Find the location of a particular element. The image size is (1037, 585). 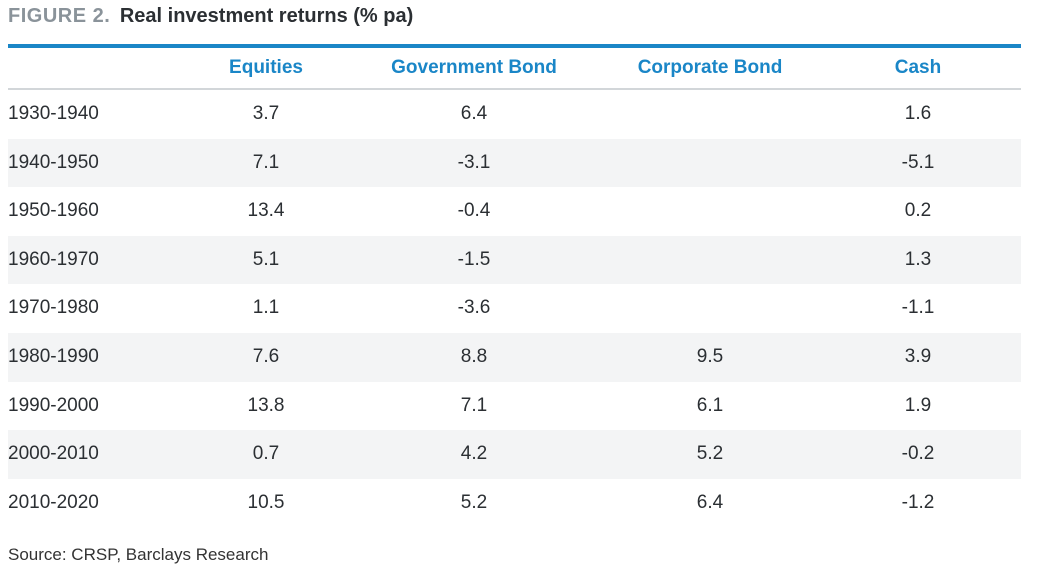

corporate-bond-cell: 6.4 is located at coordinates (710, 502).